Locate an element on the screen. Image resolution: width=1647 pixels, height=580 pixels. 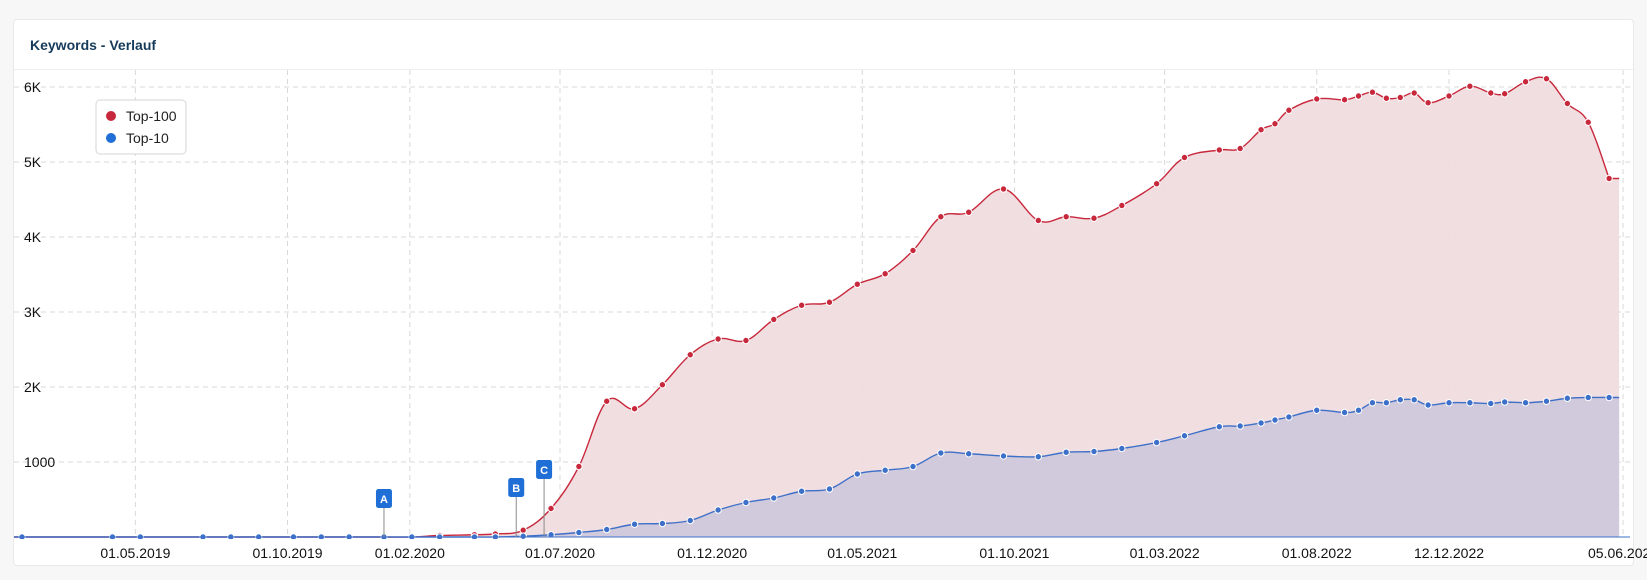
annotation-a: A is located at coordinates (383, 513).